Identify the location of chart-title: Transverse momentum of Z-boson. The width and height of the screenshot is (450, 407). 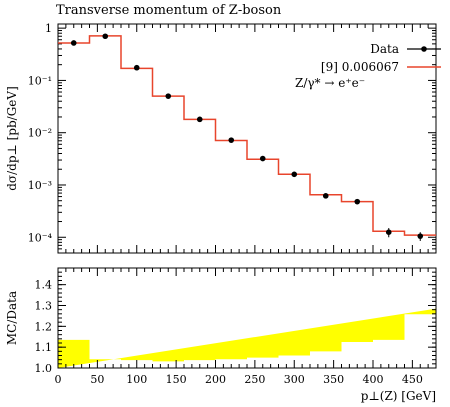
(168, 10).